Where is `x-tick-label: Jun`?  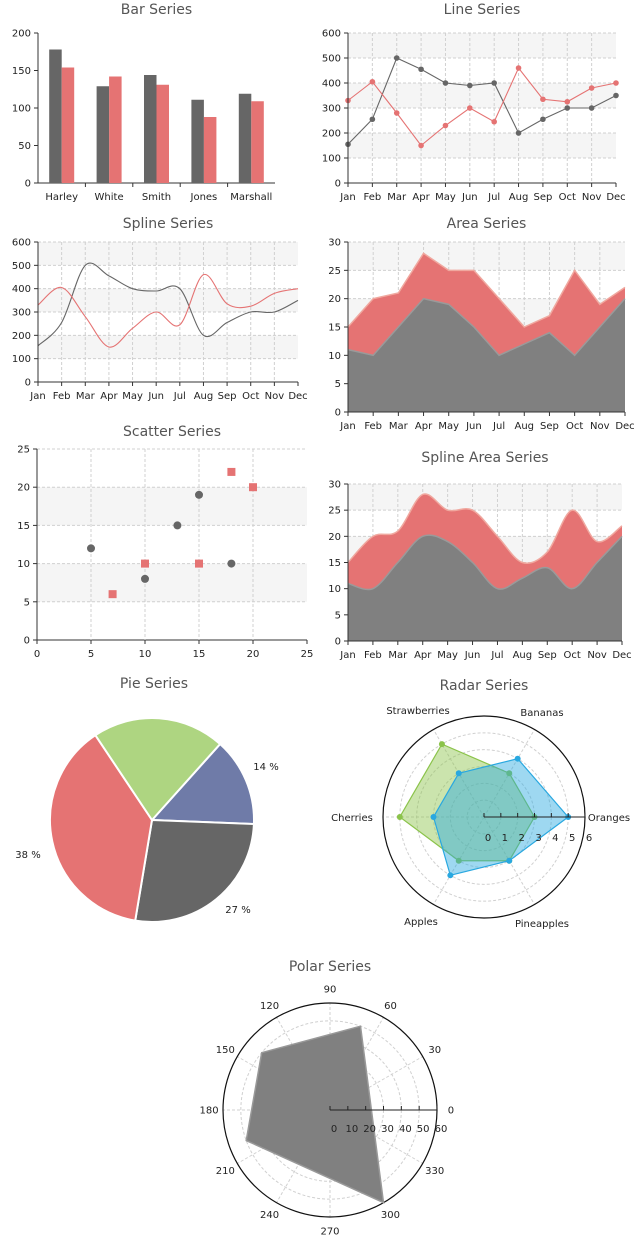
x-tick-label: Jun is located at coordinates (155, 396).